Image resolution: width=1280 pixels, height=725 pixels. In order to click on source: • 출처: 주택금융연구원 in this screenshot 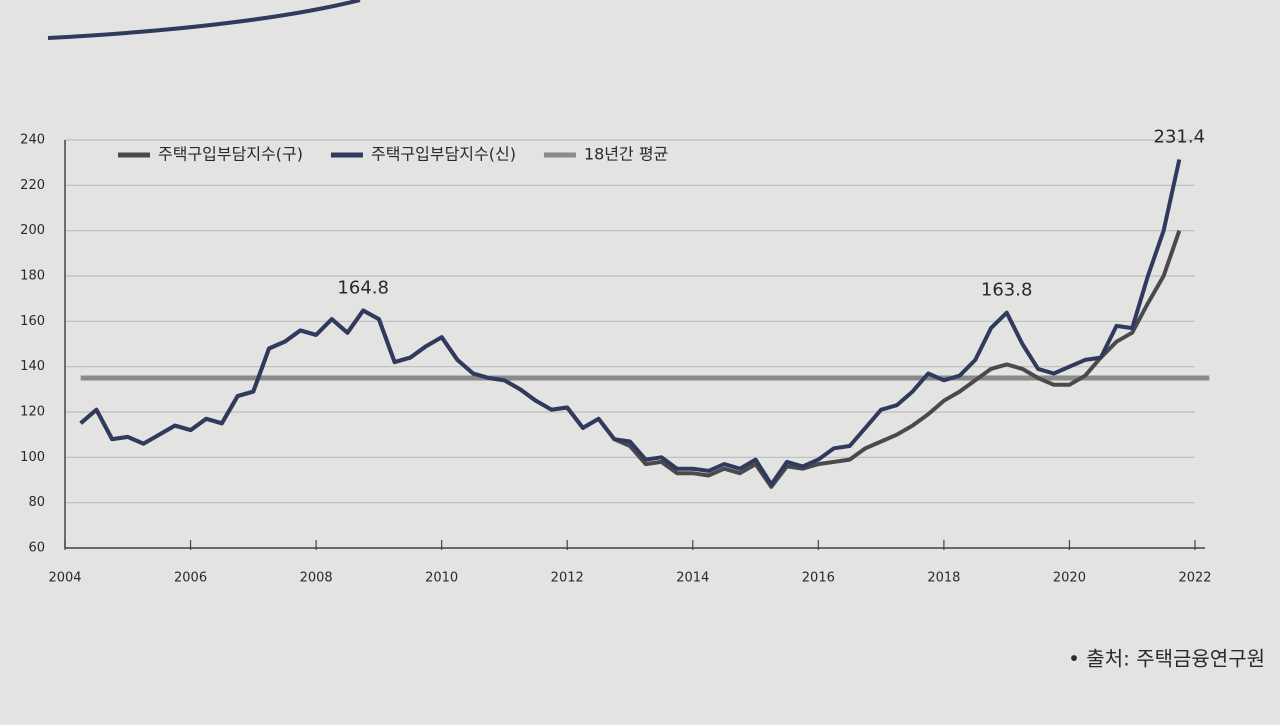, I will do `click(1166, 659)`.